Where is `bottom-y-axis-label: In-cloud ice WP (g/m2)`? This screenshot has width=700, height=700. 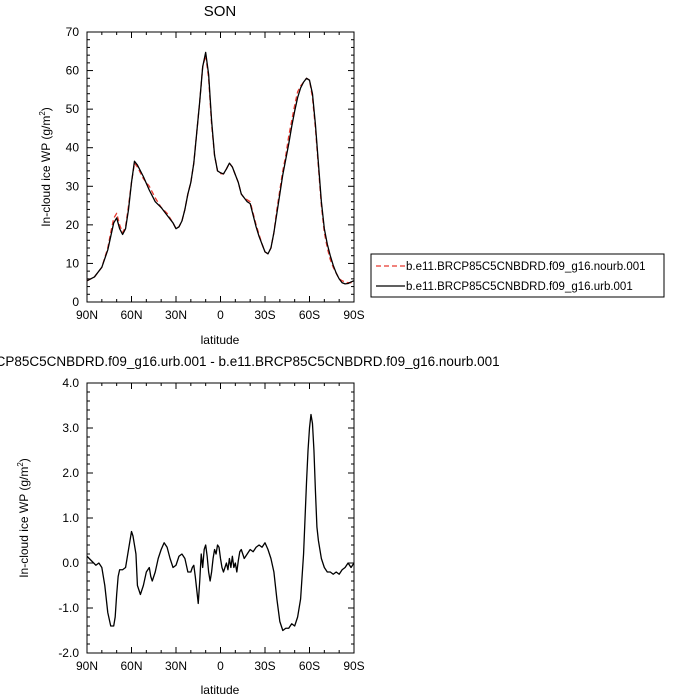 bottom-y-axis-label: In-cloud ice WP (g/m2) is located at coordinates (23, 518).